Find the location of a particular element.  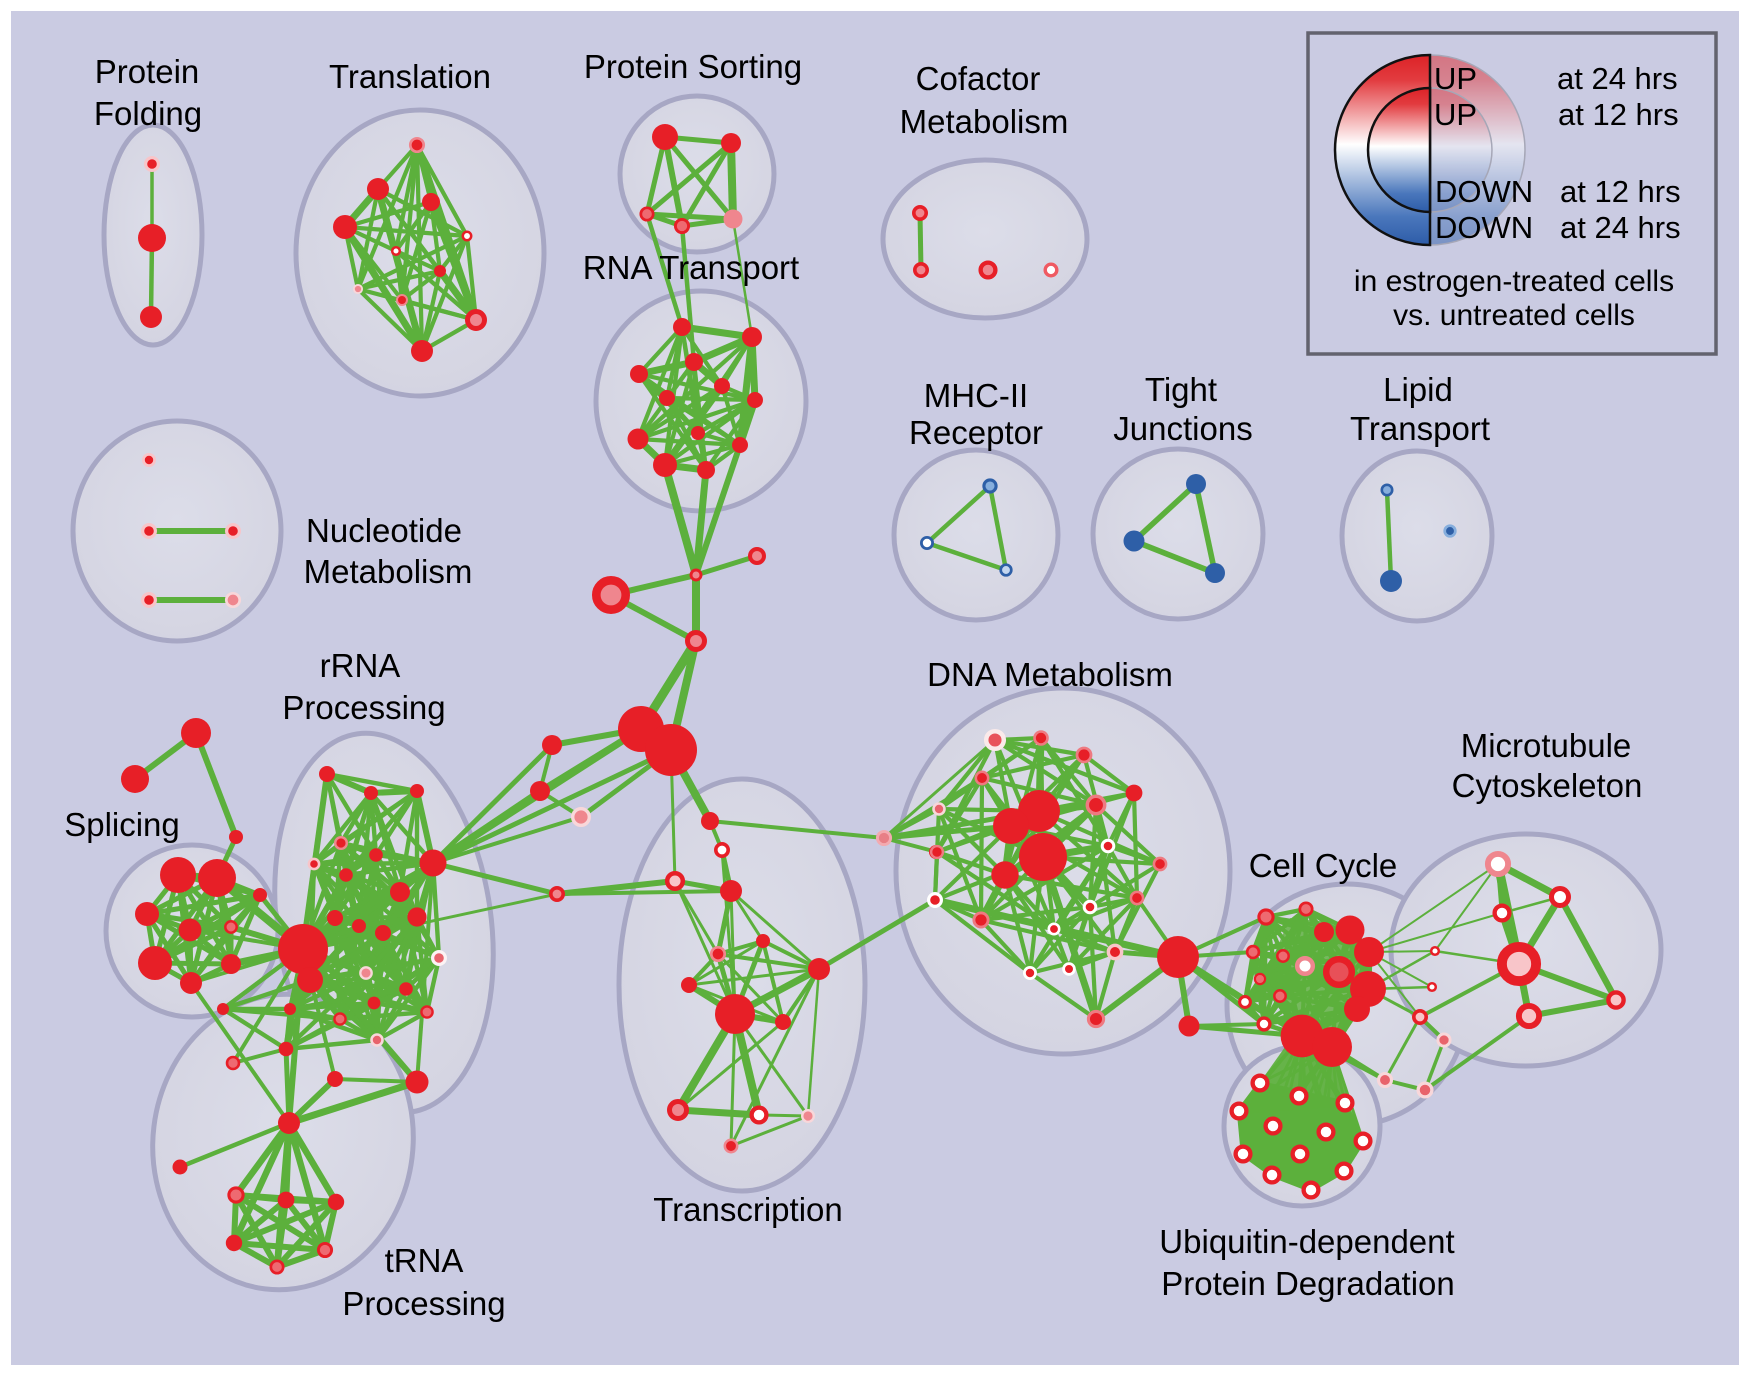

svg-text: Lipid is located at coordinates (1418, 389).